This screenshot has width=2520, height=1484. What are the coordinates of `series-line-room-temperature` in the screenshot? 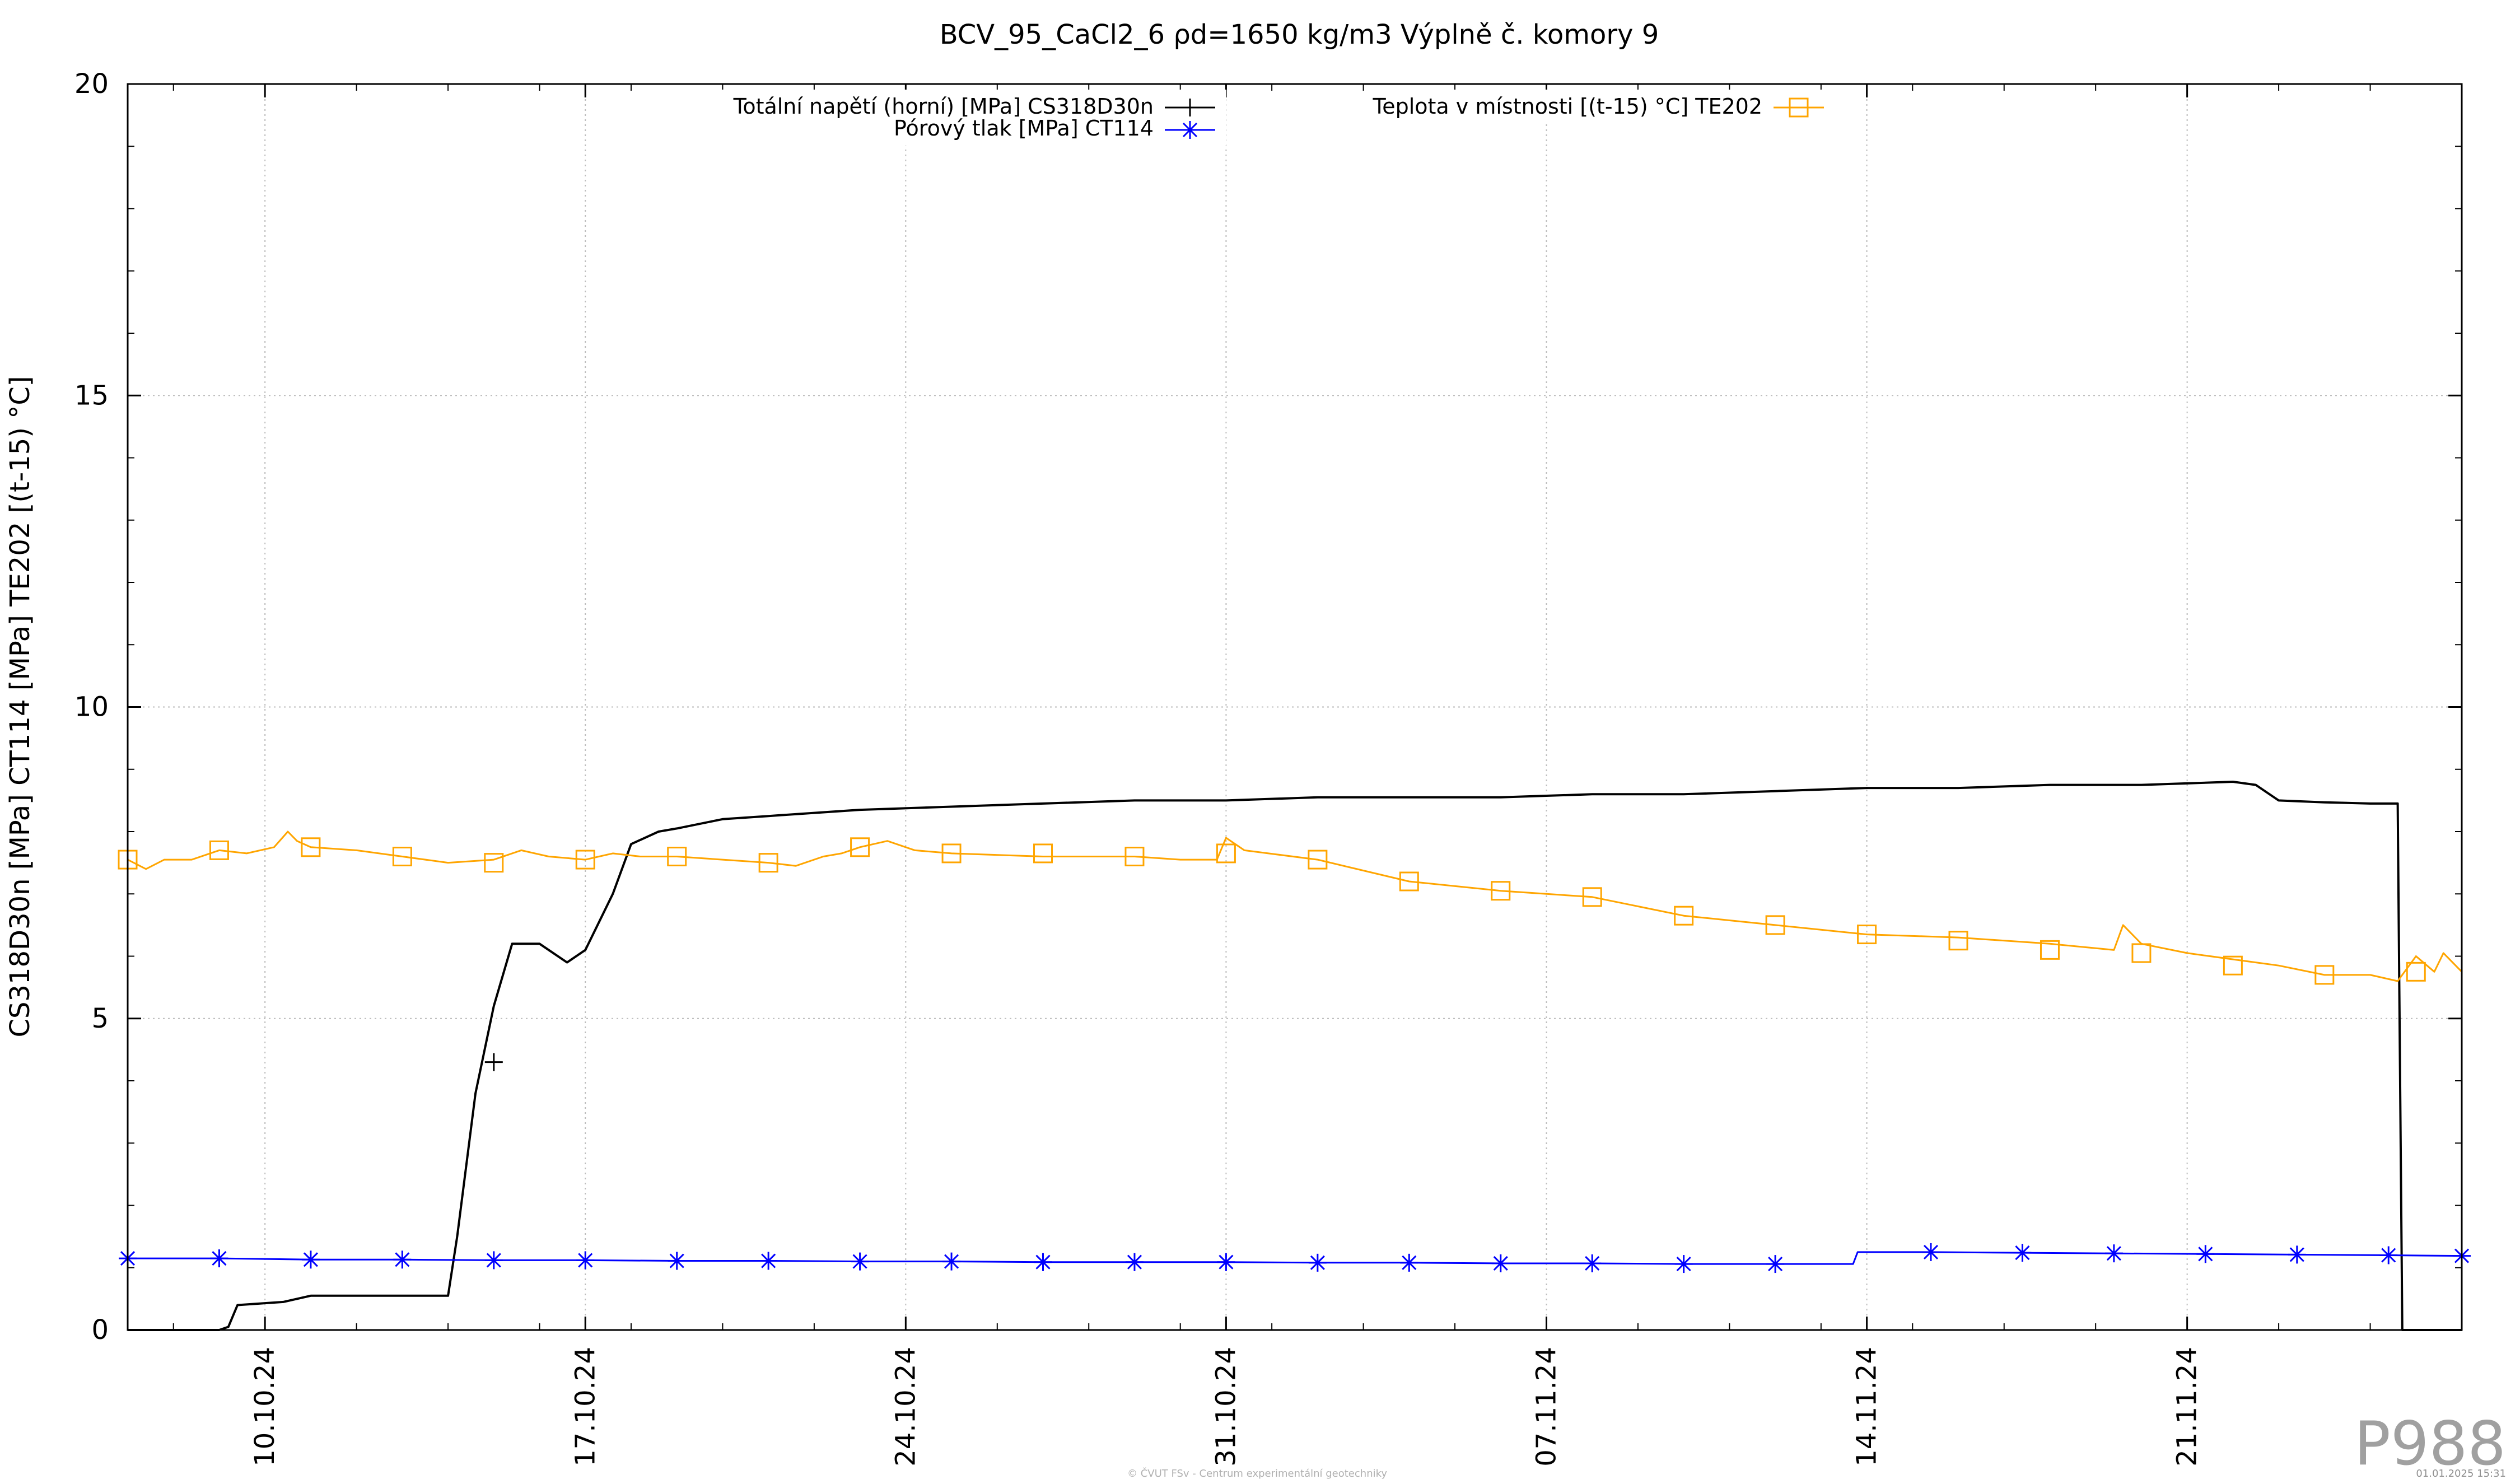 It's located at (1295, 906).